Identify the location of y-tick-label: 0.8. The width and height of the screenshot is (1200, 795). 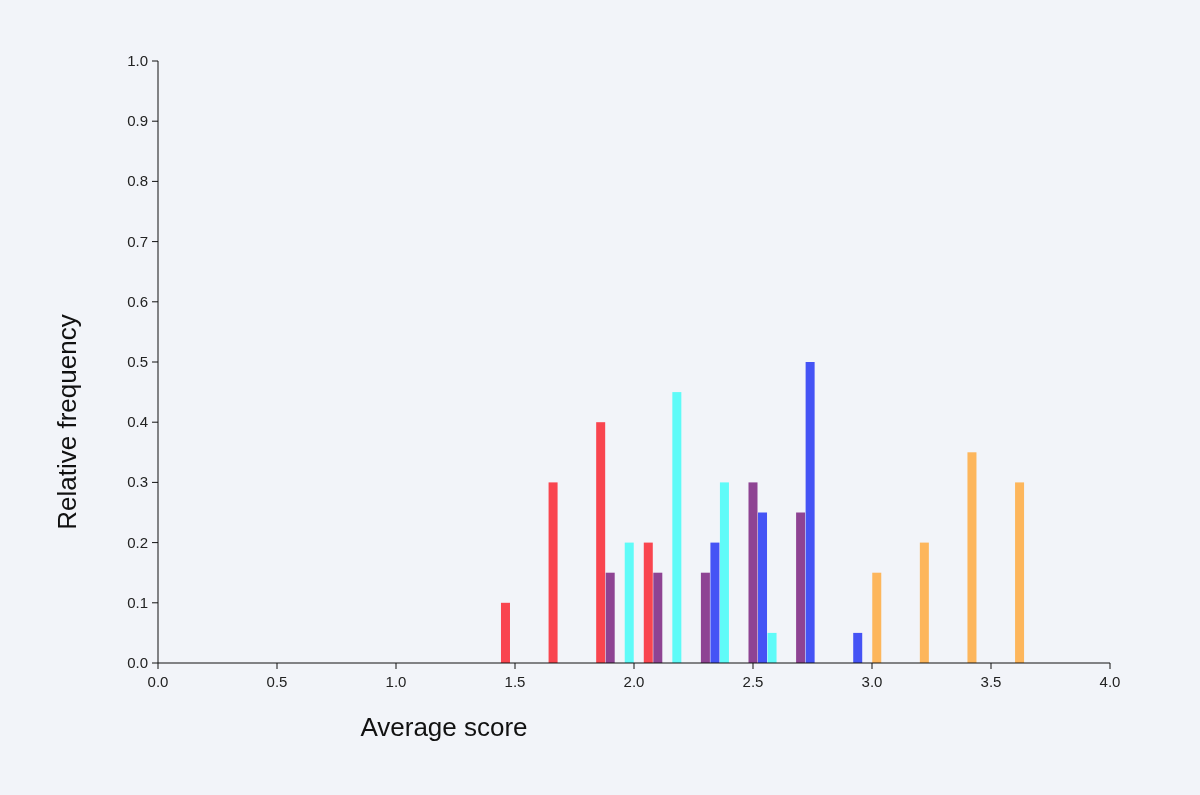
(137, 181).